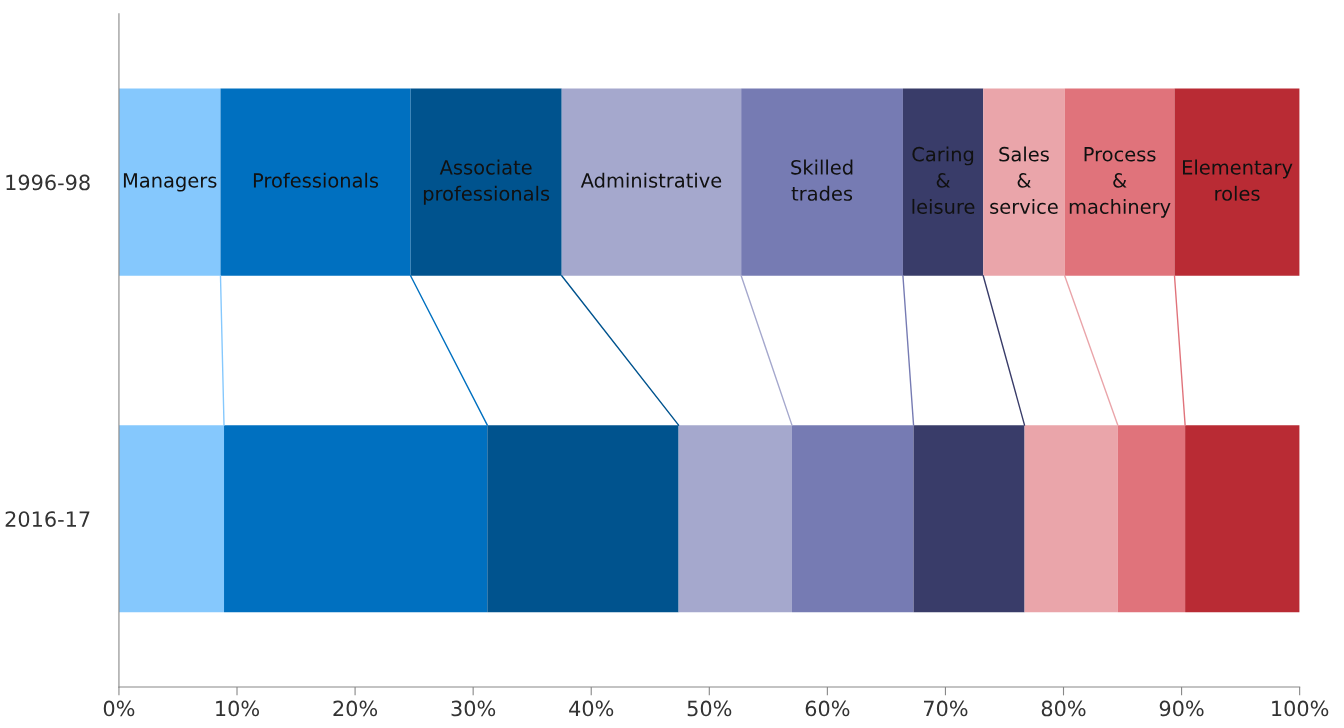 Image resolution: width=1344 pixels, height=728 pixels. What do you see at coordinates (1063, 708) in the screenshot?
I see `x-tick-label: 80%` at bounding box center [1063, 708].